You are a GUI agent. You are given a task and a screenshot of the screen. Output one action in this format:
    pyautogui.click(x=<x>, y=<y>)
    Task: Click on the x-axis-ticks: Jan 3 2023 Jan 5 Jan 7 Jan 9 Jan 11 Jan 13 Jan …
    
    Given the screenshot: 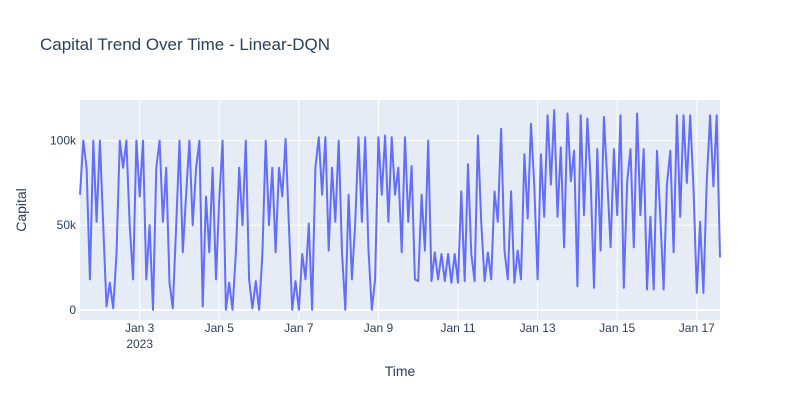 What is the action you would take?
    pyautogui.click(x=420, y=336)
    